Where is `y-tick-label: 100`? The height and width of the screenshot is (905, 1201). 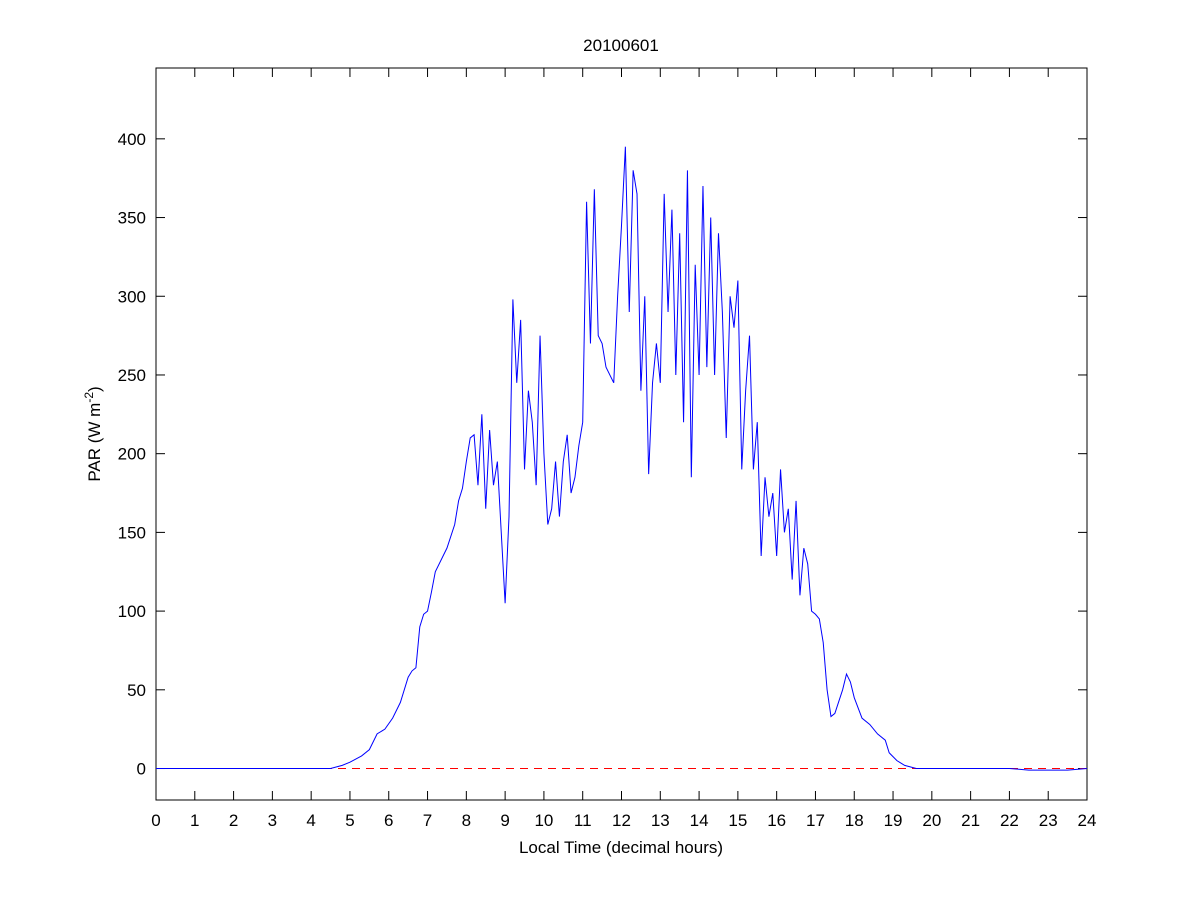
y-tick-label: 100 is located at coordinates (132, 611).